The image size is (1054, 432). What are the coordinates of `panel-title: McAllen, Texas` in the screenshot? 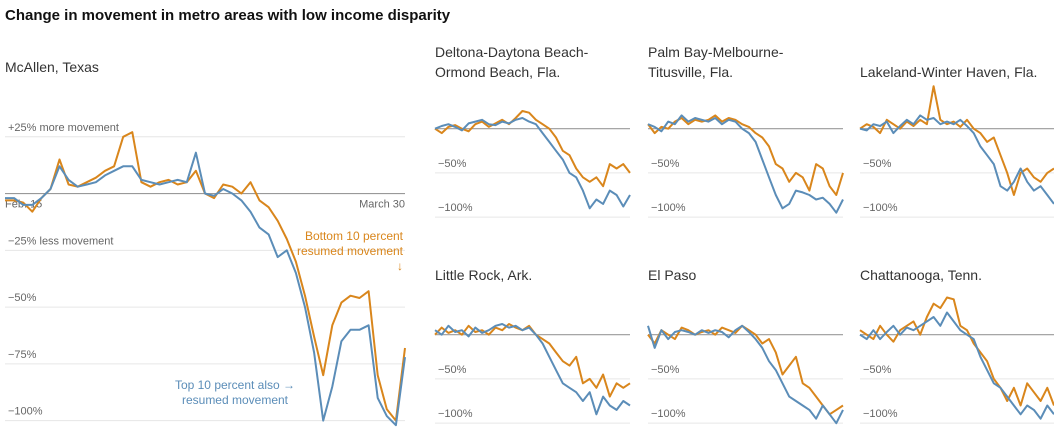 It's located at (52, 67).